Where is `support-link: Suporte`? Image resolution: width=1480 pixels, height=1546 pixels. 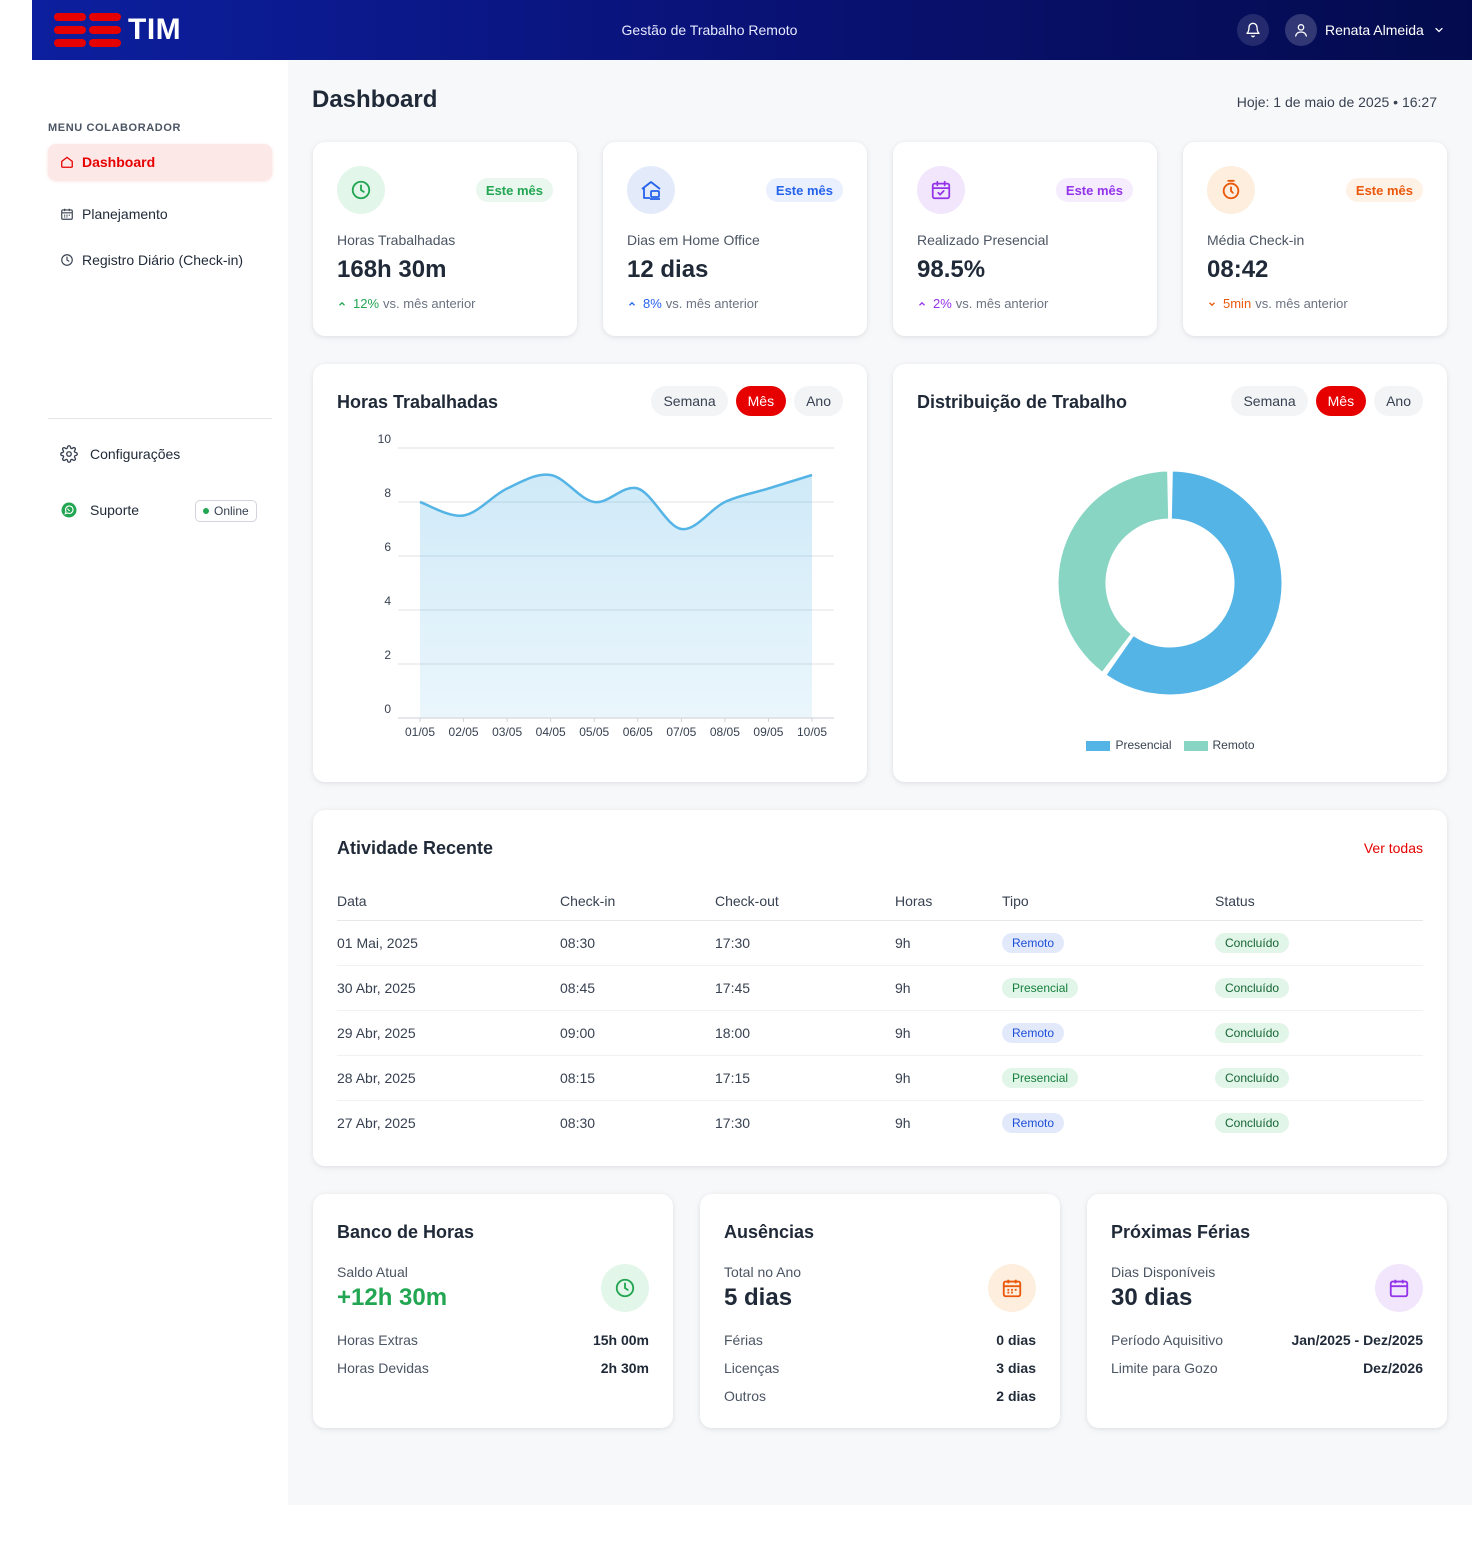 support-link: Suporte is located at coordinates (99, 510).